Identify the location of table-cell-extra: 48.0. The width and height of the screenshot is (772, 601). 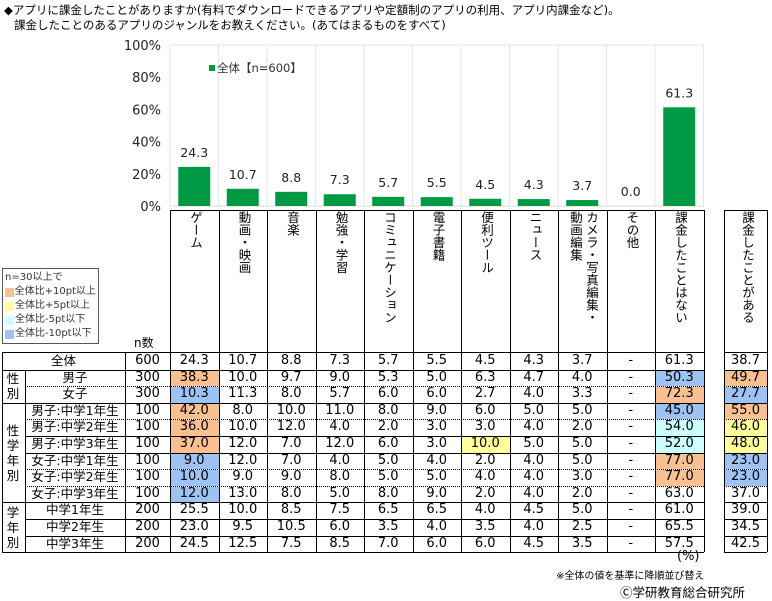
(745, 443).